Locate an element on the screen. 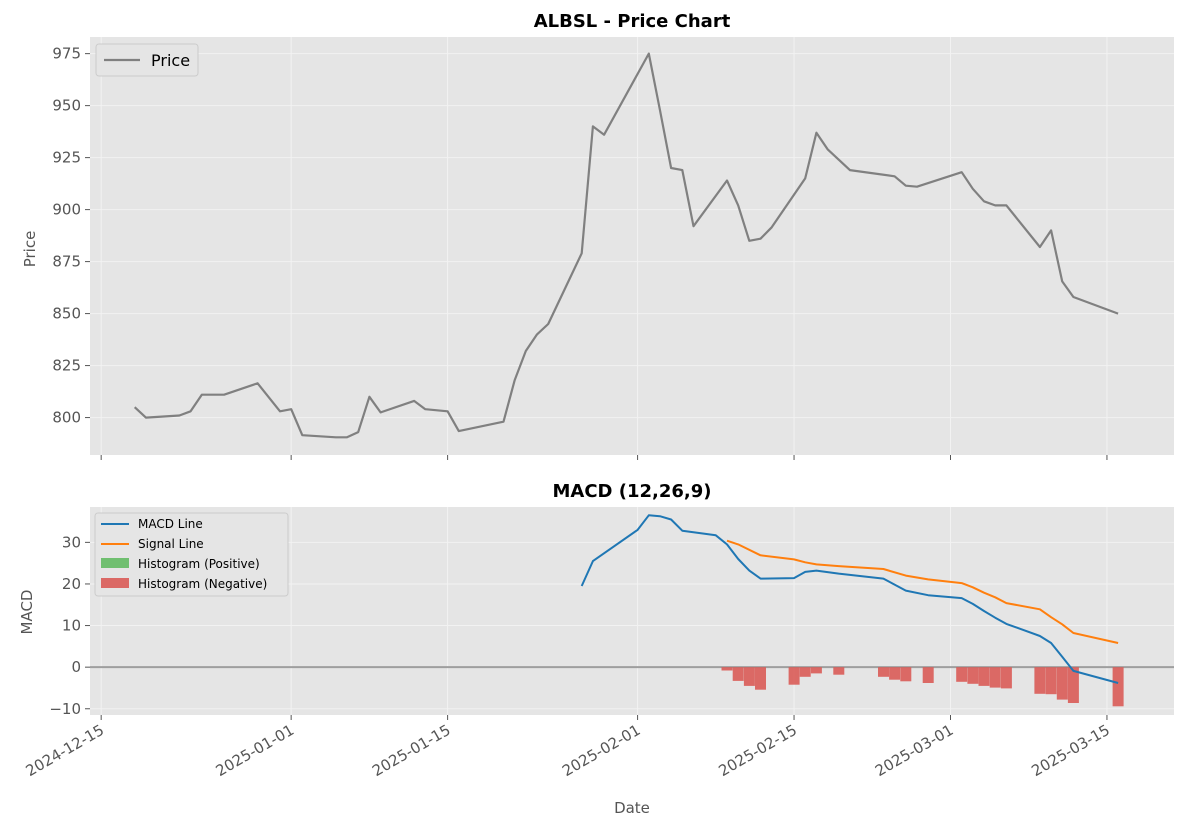 Image resolution: width=1186 pixels, height=832 pixels. price-legend-label: Price is located at coordinates (170, 60).